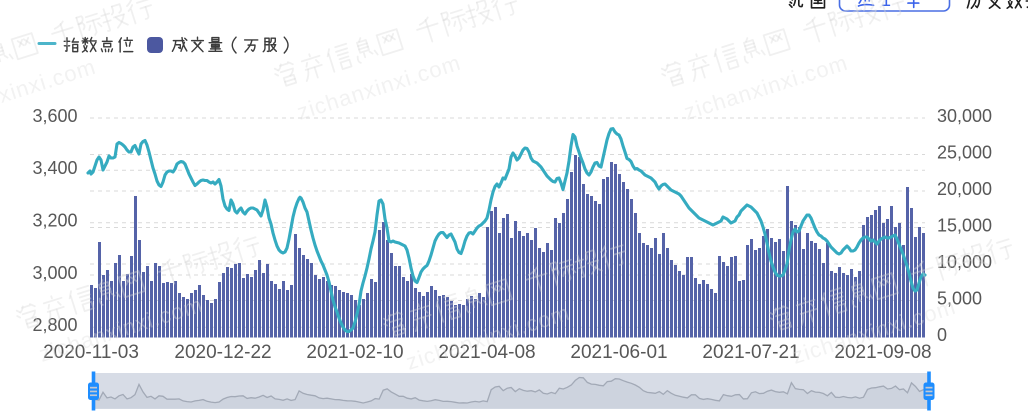 The image size is (1028, 419). What do you see at coordinates (54, 325) in the screenshot?
I see `svg-text: 2,800` at bounding box center [54, 325].